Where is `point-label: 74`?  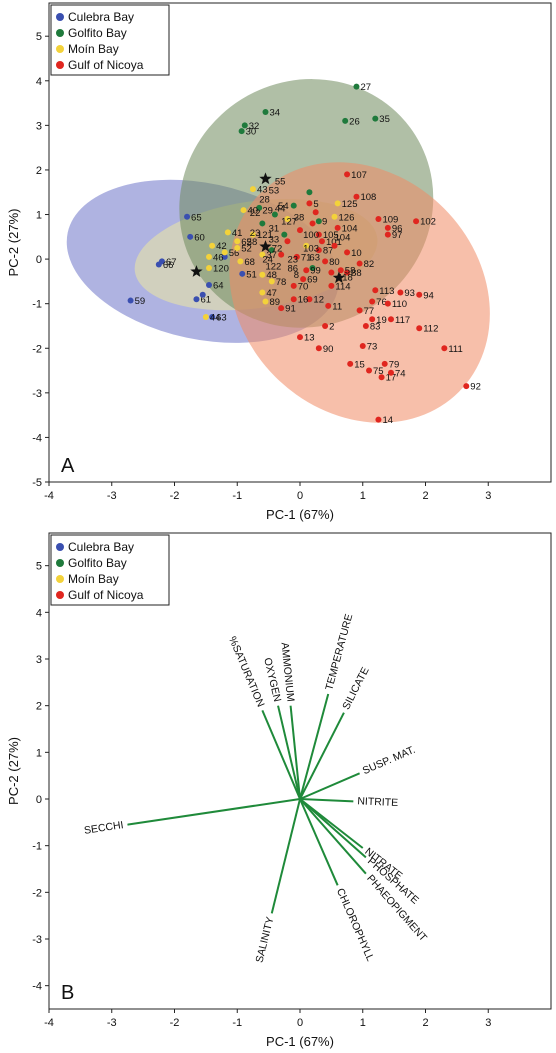
point-label: 74 is located at coordinates (400, 373).